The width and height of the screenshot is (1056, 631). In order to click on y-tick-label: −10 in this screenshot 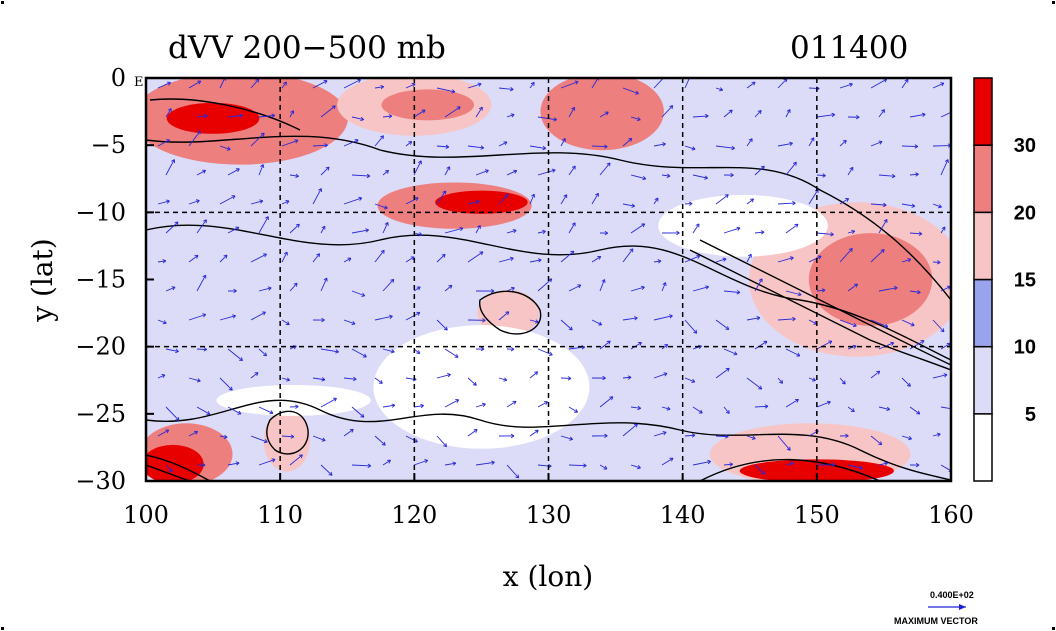, I will do `click(100, 212)`.